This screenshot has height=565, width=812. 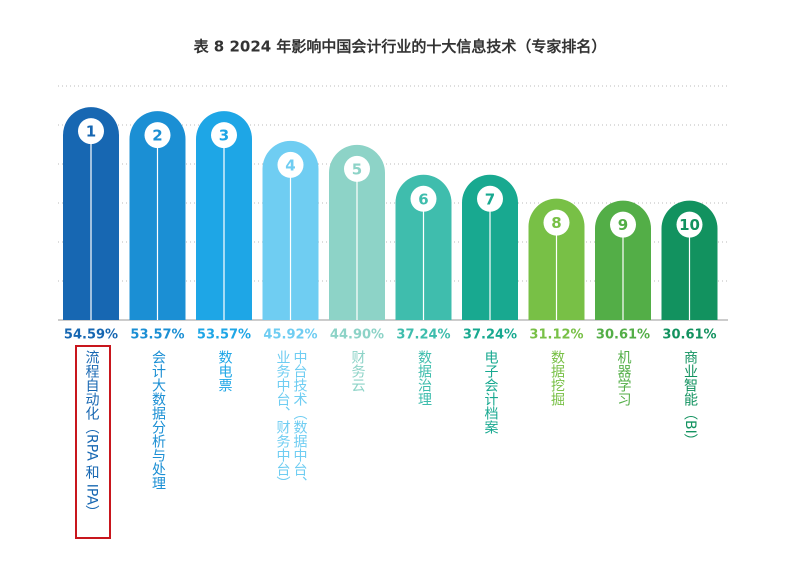 I want to click on category-label: 数据挖掘, so click(x=557, y=378).